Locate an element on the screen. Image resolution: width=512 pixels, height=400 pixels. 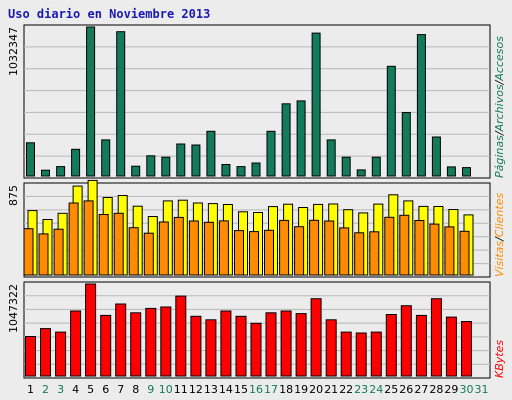
side-label-part: KBytes is located at coordinates (499, 359).